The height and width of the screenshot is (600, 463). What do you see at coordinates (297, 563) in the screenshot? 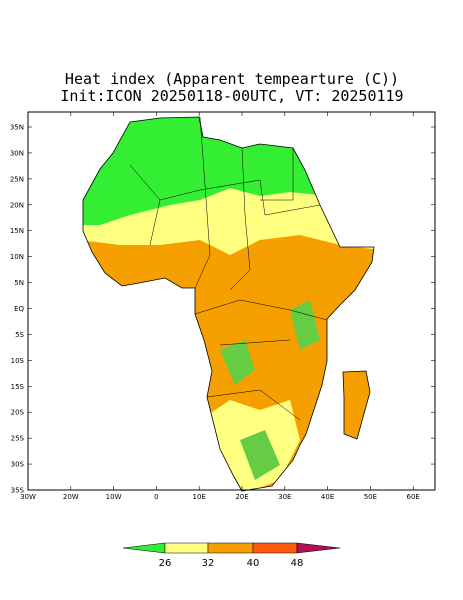
I see `colorbar-label: 48` at bounding box center [297, 563].